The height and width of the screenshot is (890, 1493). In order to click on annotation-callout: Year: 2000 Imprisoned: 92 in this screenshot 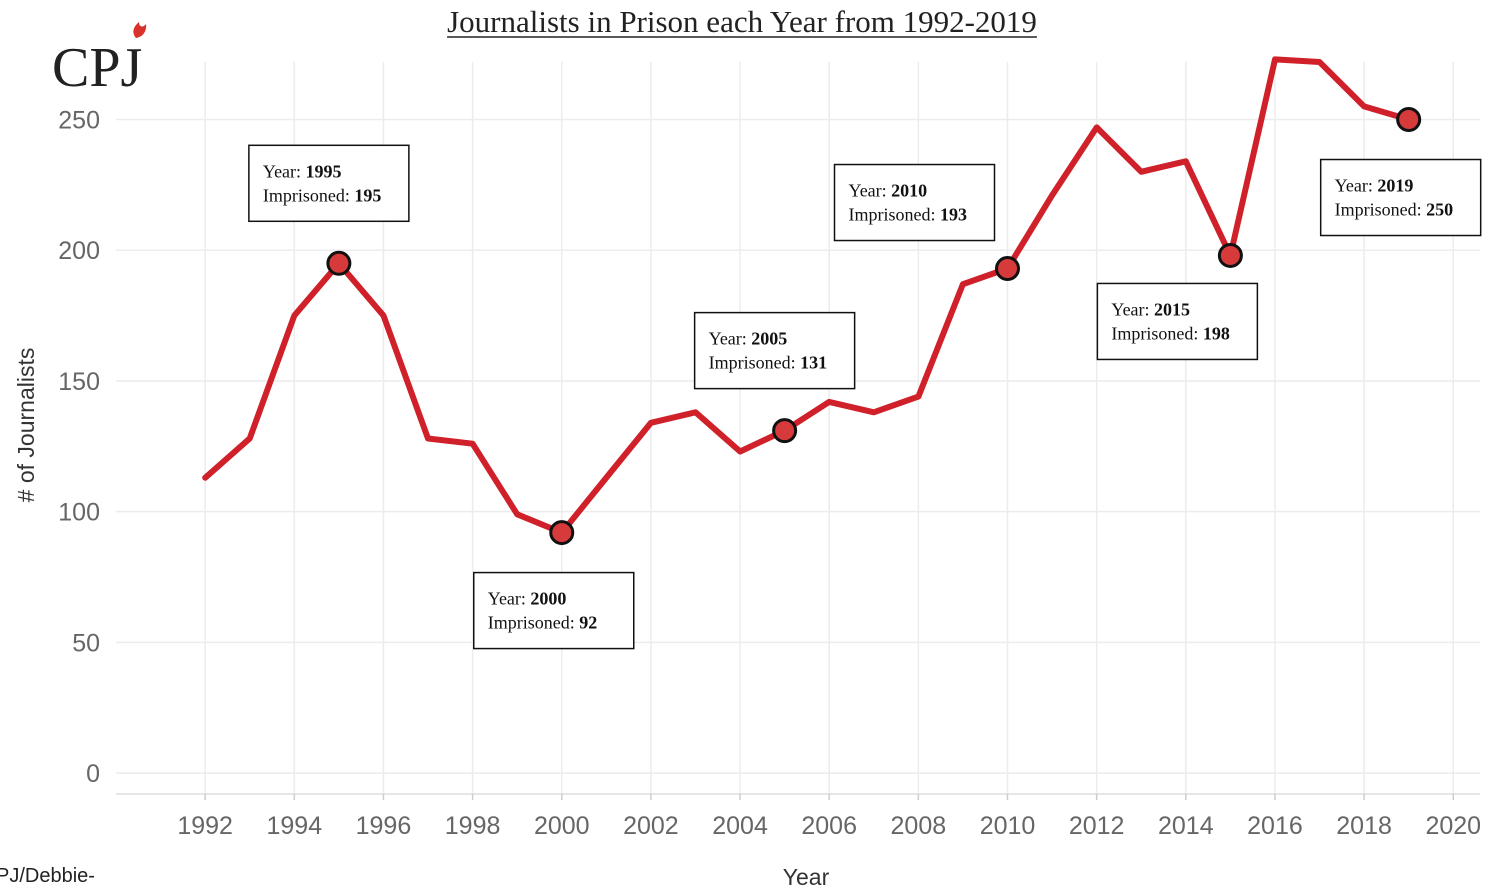, I will do `click(554, 610)`.